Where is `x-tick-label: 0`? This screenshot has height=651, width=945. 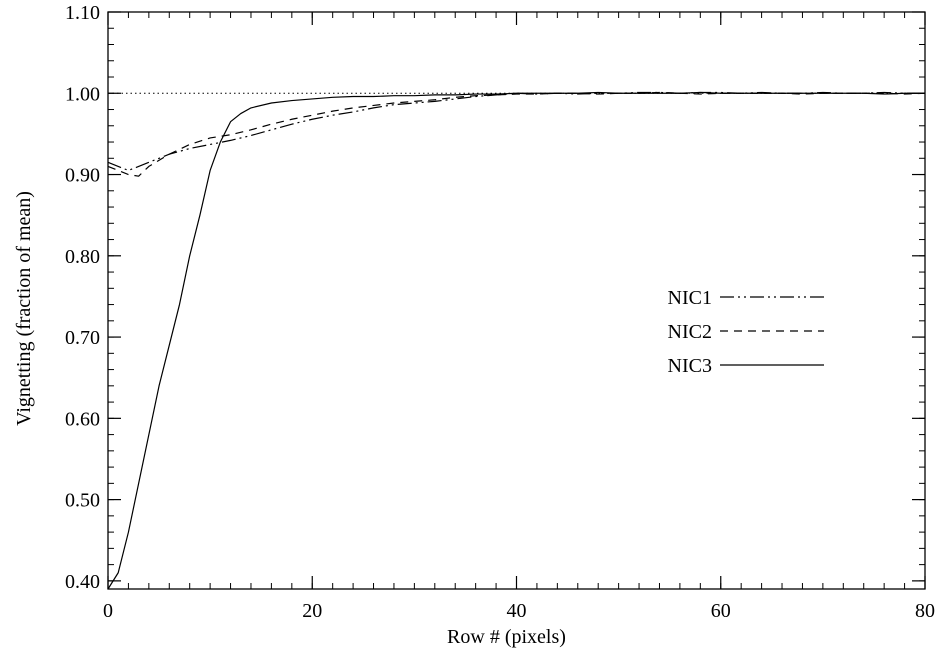 x-tick-label: 0 is located at coordinates (108, 611).